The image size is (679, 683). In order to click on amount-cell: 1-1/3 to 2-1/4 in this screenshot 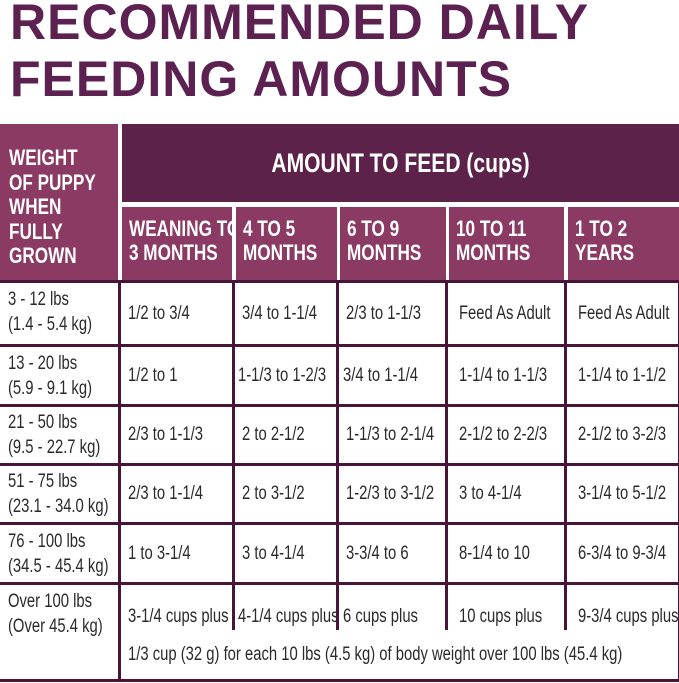, I will do `click(392, 435)`.